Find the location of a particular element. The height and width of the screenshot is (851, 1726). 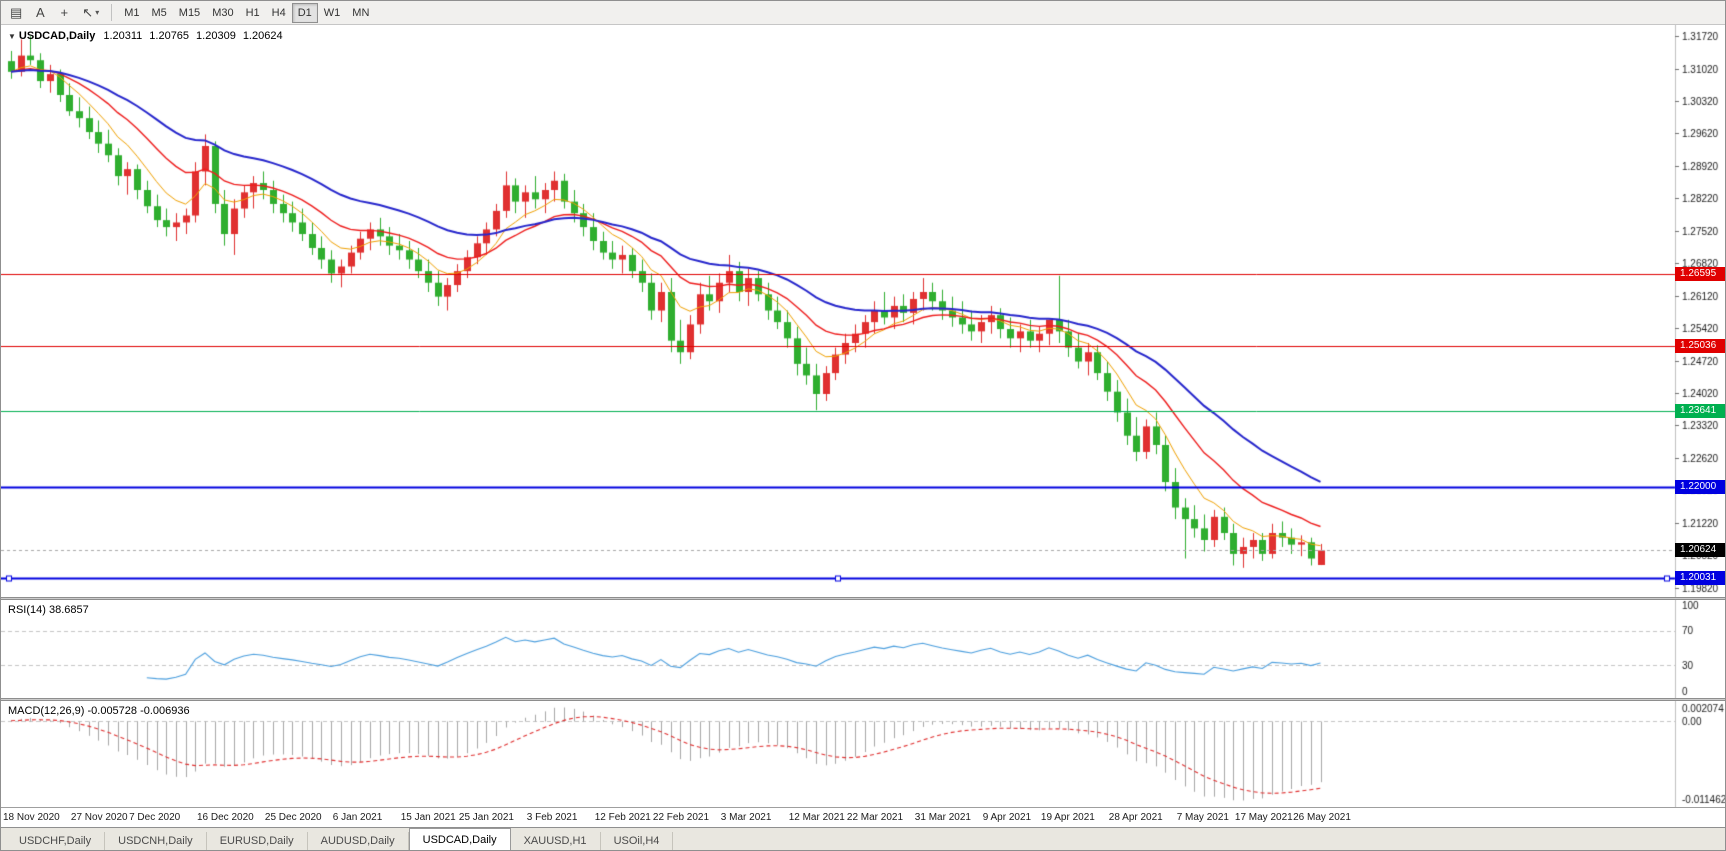

draw-arrow-icon: ↖ is located at coordinates (88, 12).